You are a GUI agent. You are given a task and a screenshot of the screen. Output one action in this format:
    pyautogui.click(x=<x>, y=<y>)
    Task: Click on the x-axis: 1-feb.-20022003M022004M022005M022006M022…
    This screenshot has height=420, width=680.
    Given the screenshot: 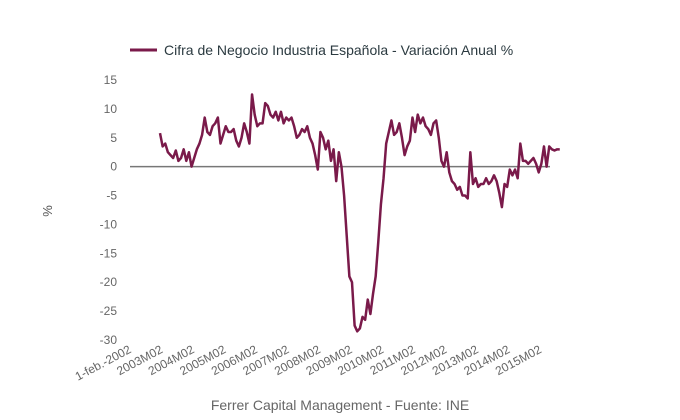 What is the action you would take?
    pyautogui.click(x=308, y=362)
    